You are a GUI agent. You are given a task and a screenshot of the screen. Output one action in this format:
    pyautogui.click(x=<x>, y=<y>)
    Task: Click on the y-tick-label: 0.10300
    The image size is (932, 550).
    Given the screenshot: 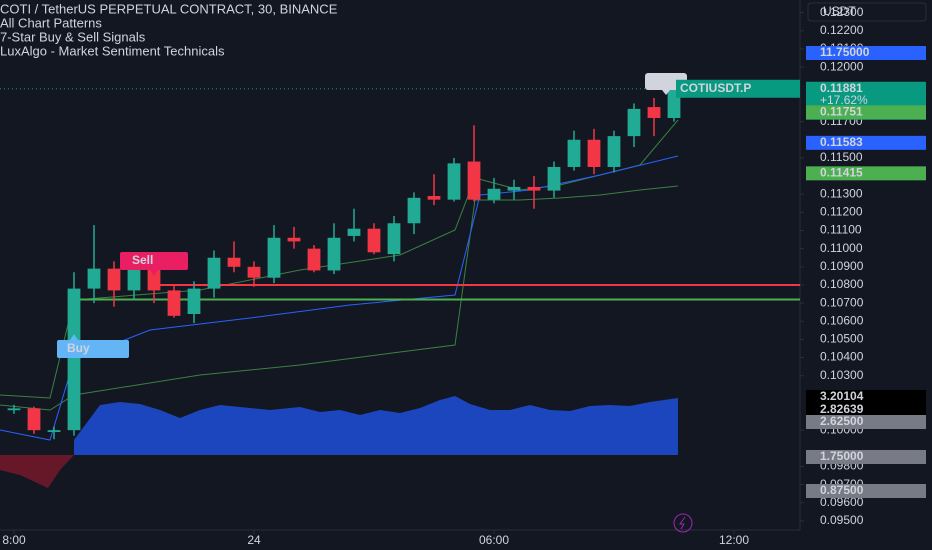 What is the action you would take?
    pyautogui.click(x=842, y=375)
    